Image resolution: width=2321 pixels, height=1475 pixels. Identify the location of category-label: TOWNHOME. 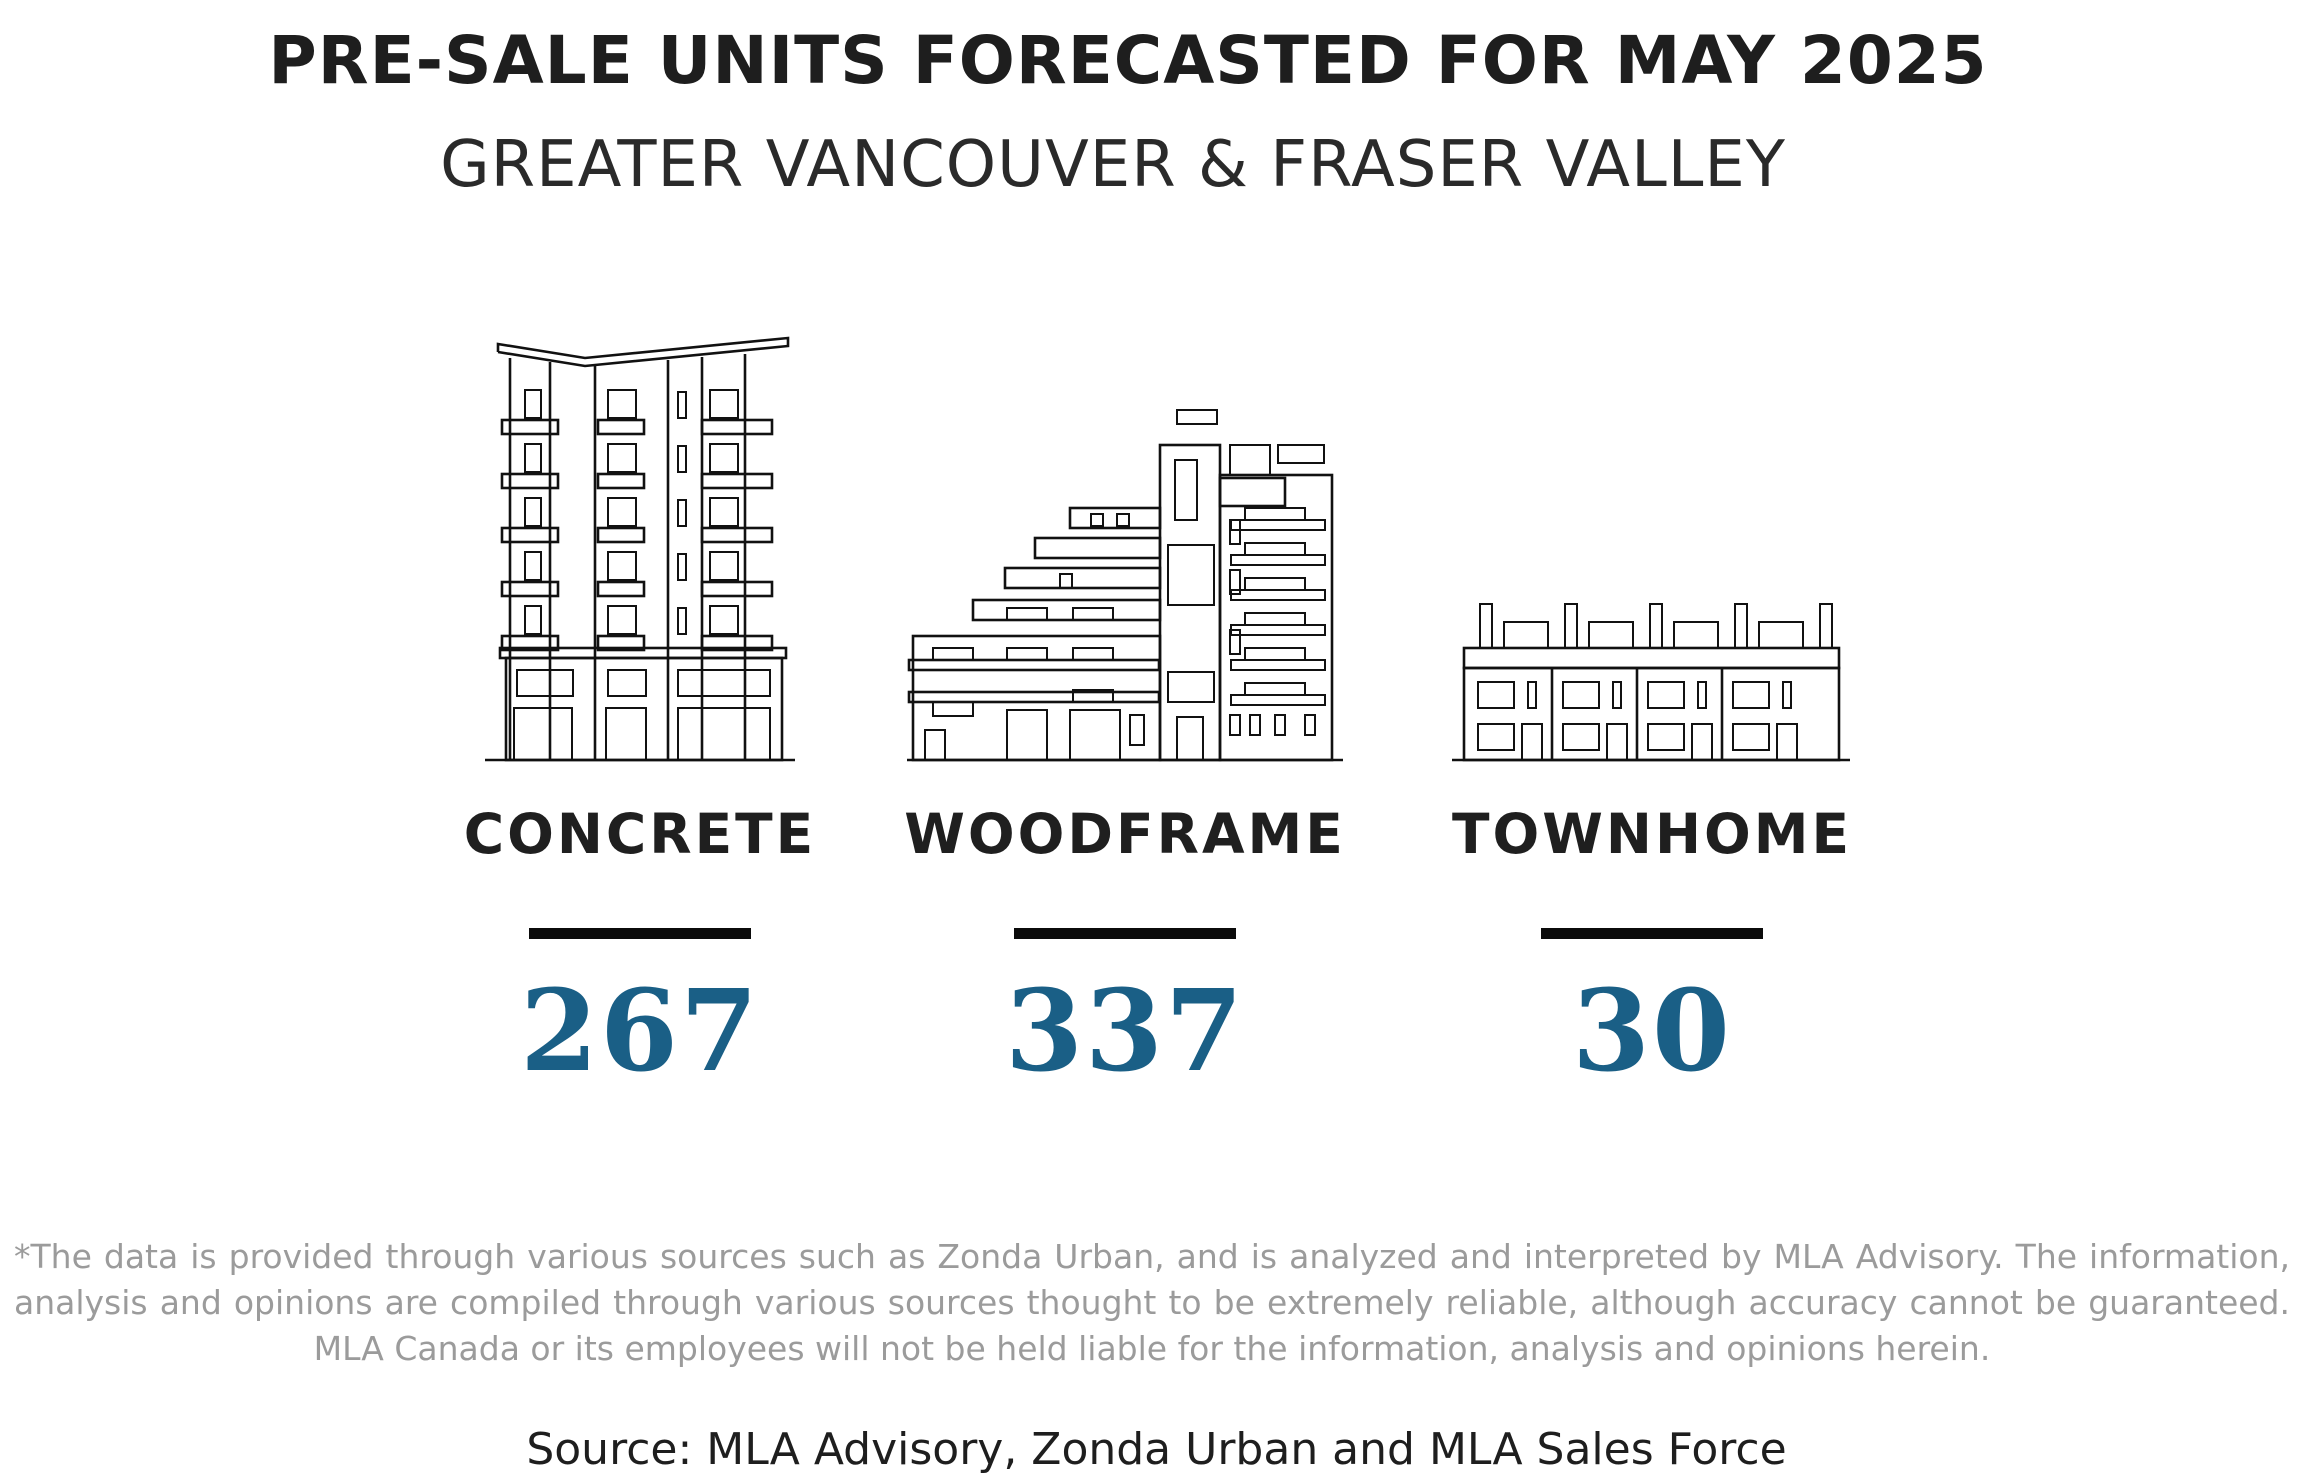
(1652, 834).